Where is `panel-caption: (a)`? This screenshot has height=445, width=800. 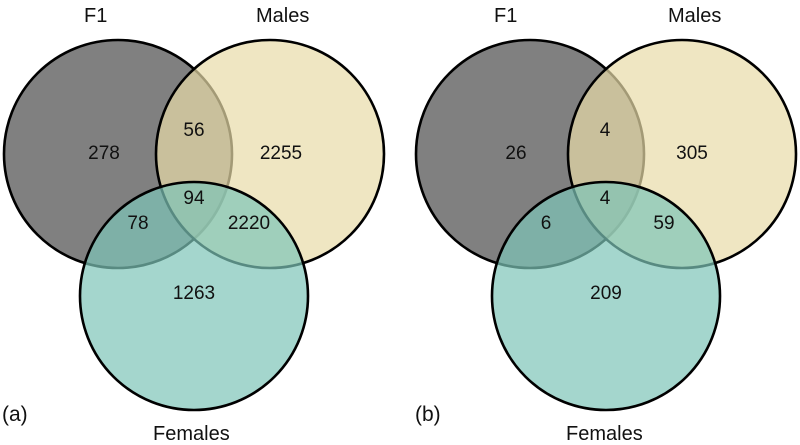
panel-caption: (a) is located at coordinates (15, 414).